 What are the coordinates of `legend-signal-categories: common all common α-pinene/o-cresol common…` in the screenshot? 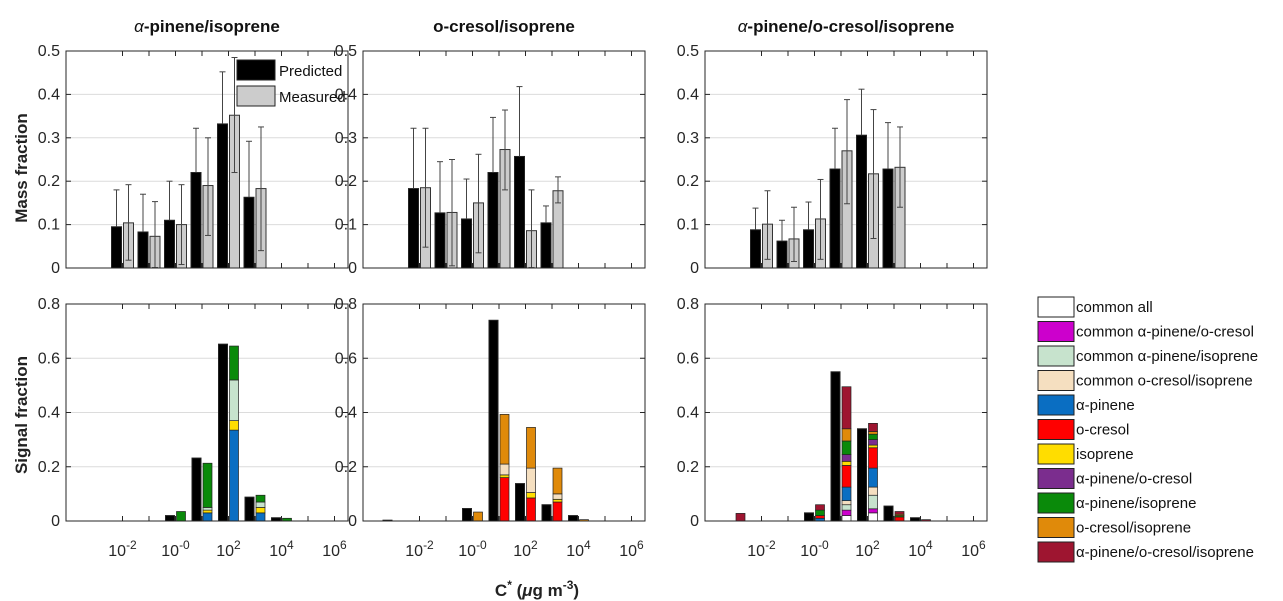 It's located at (1147, 429).